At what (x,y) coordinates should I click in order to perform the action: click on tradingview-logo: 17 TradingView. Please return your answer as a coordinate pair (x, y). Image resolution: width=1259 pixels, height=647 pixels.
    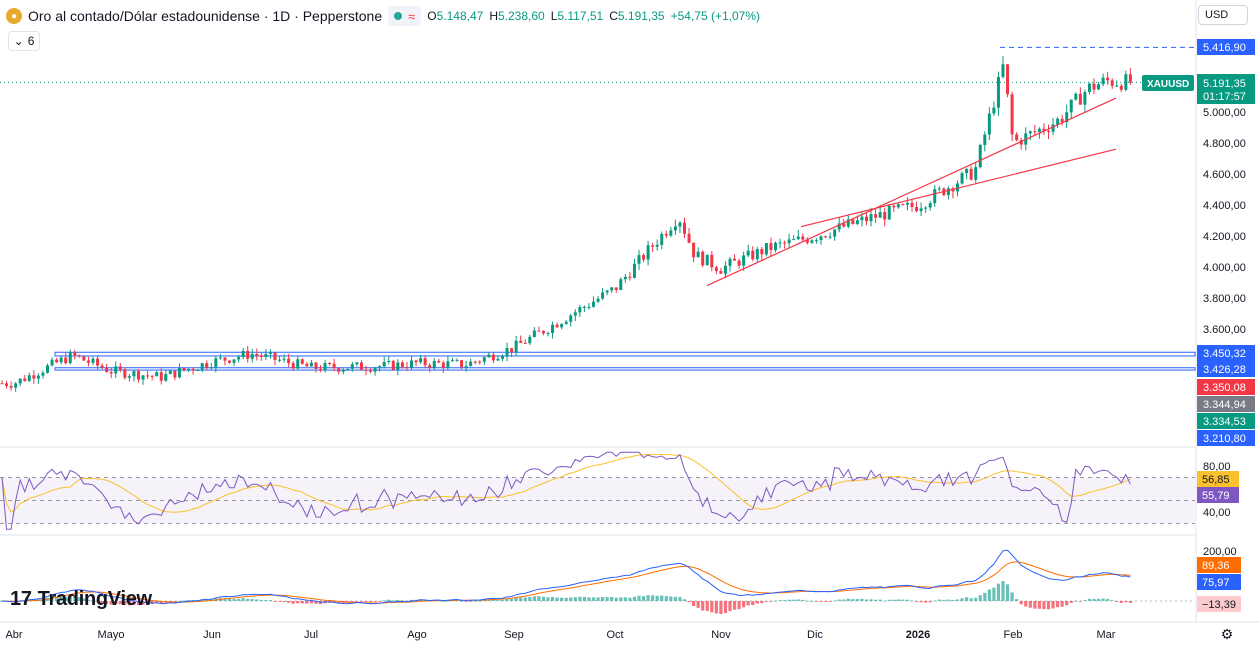
    Looking at the image, I should click on (81, 599).